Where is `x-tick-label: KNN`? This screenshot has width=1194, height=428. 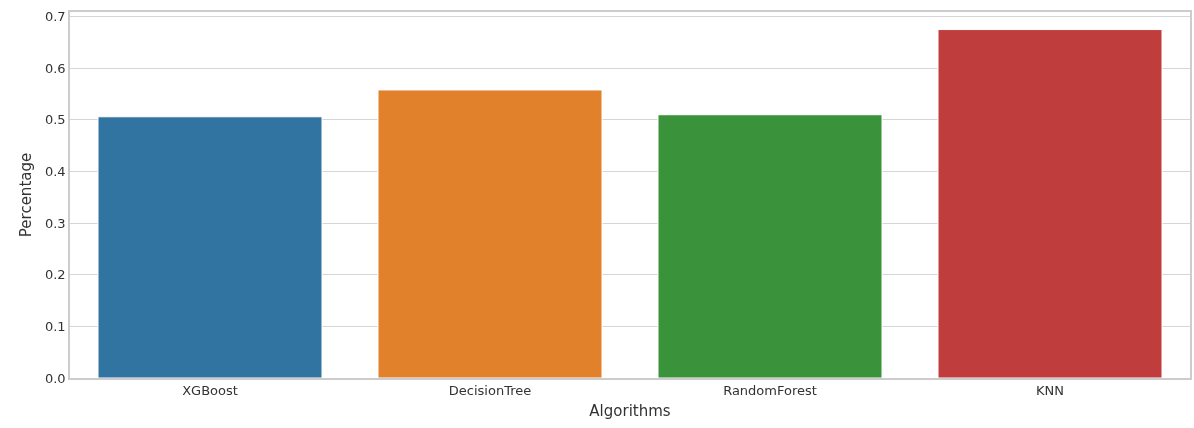
x-tick-label: KNN is located at coordinates (1050, 391).